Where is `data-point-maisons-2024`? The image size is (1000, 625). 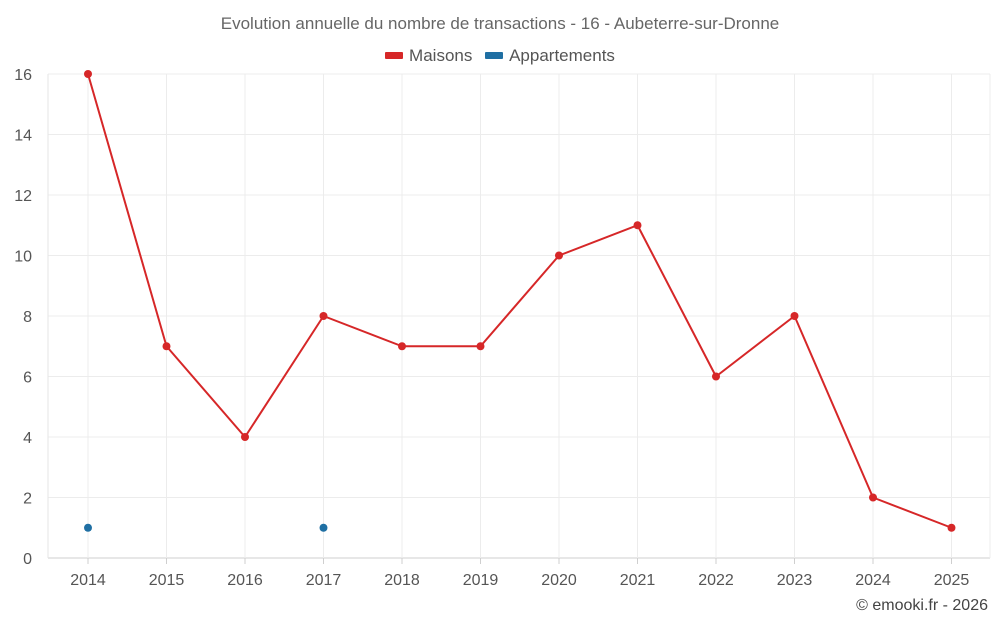 data-point-maisons-2024 is located at coordinates (873, 497).